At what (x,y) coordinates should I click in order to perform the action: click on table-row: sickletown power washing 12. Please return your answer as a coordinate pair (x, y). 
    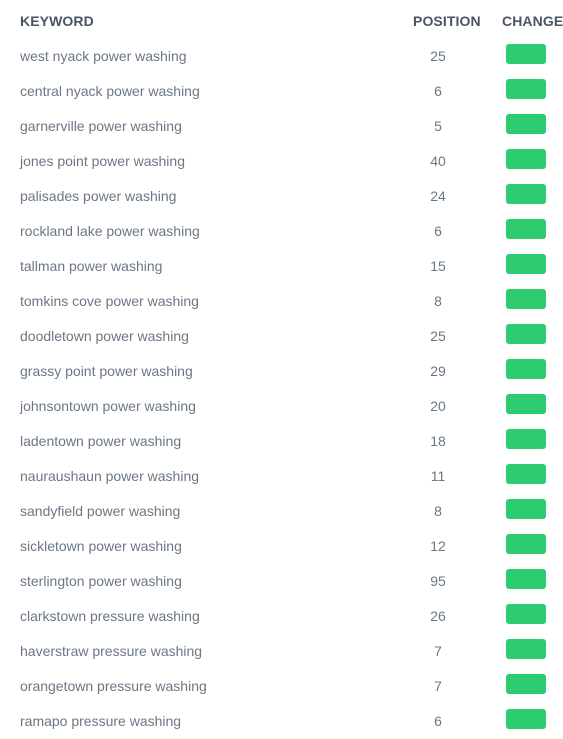
    Looking at the image, I should click on (281, 546).